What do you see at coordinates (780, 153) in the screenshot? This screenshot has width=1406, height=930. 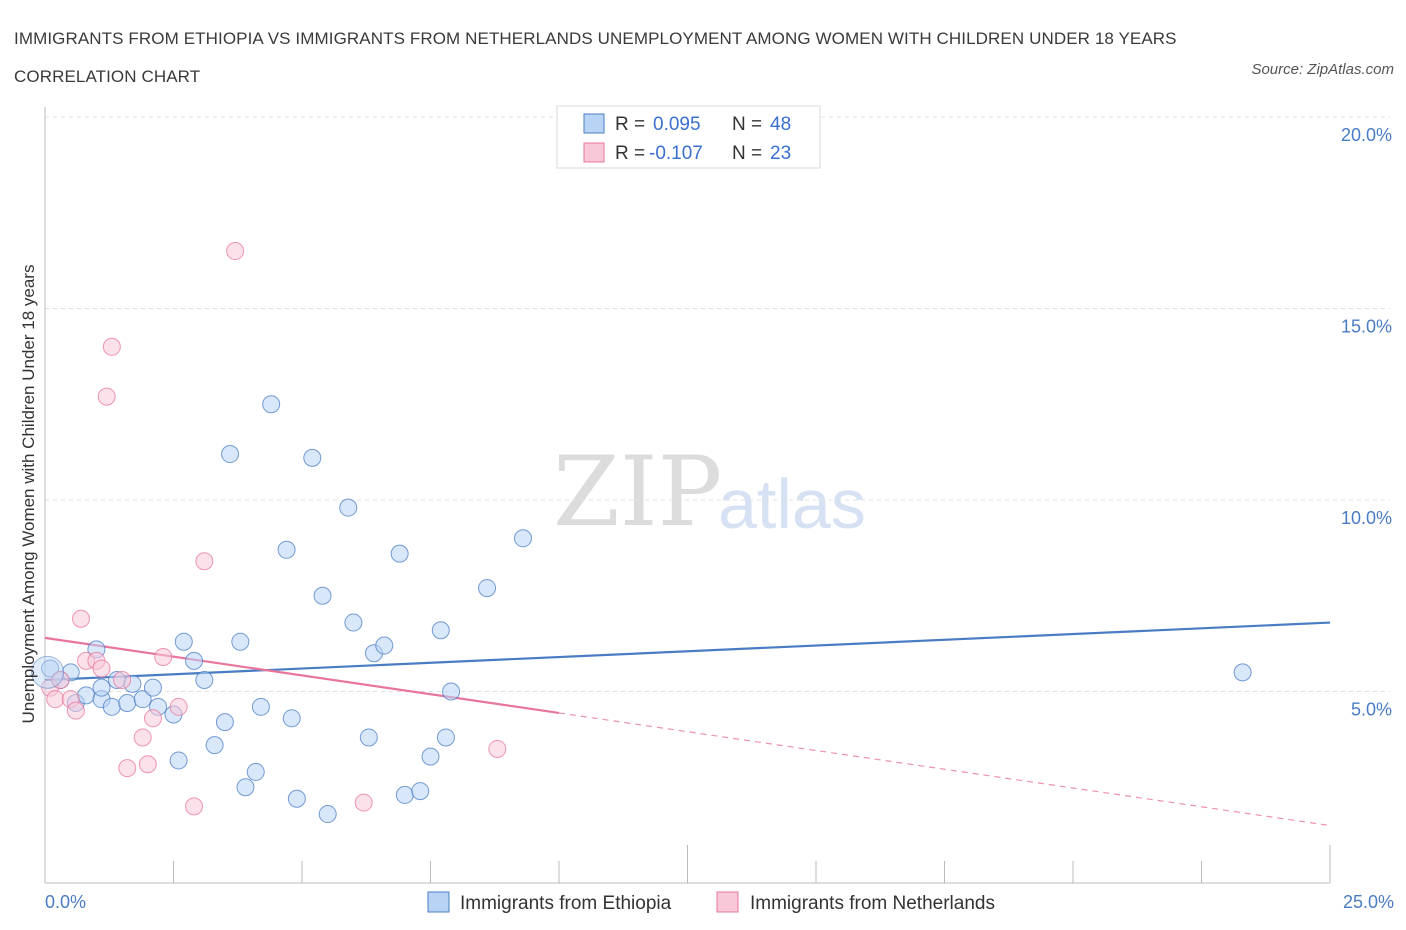 I see `stats-n-value: 23` at bounding box center [780, 153].